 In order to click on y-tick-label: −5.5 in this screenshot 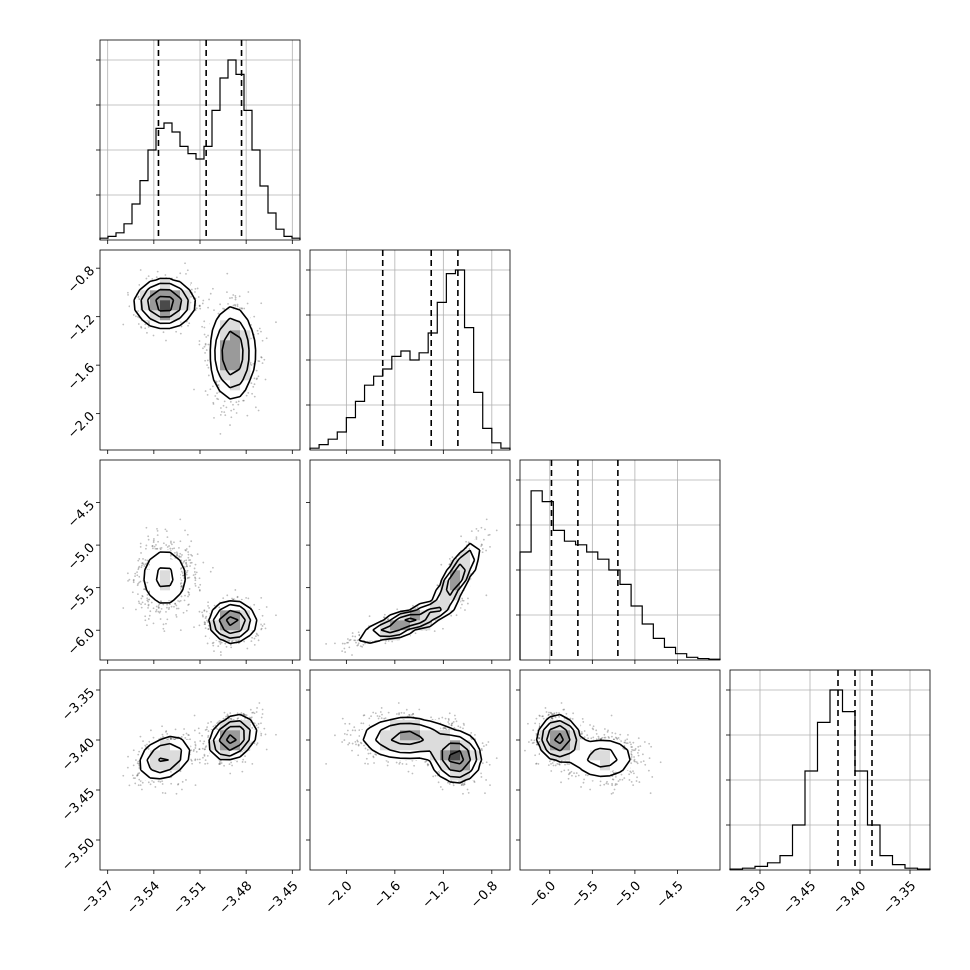, I will do `click(81, 599)`.